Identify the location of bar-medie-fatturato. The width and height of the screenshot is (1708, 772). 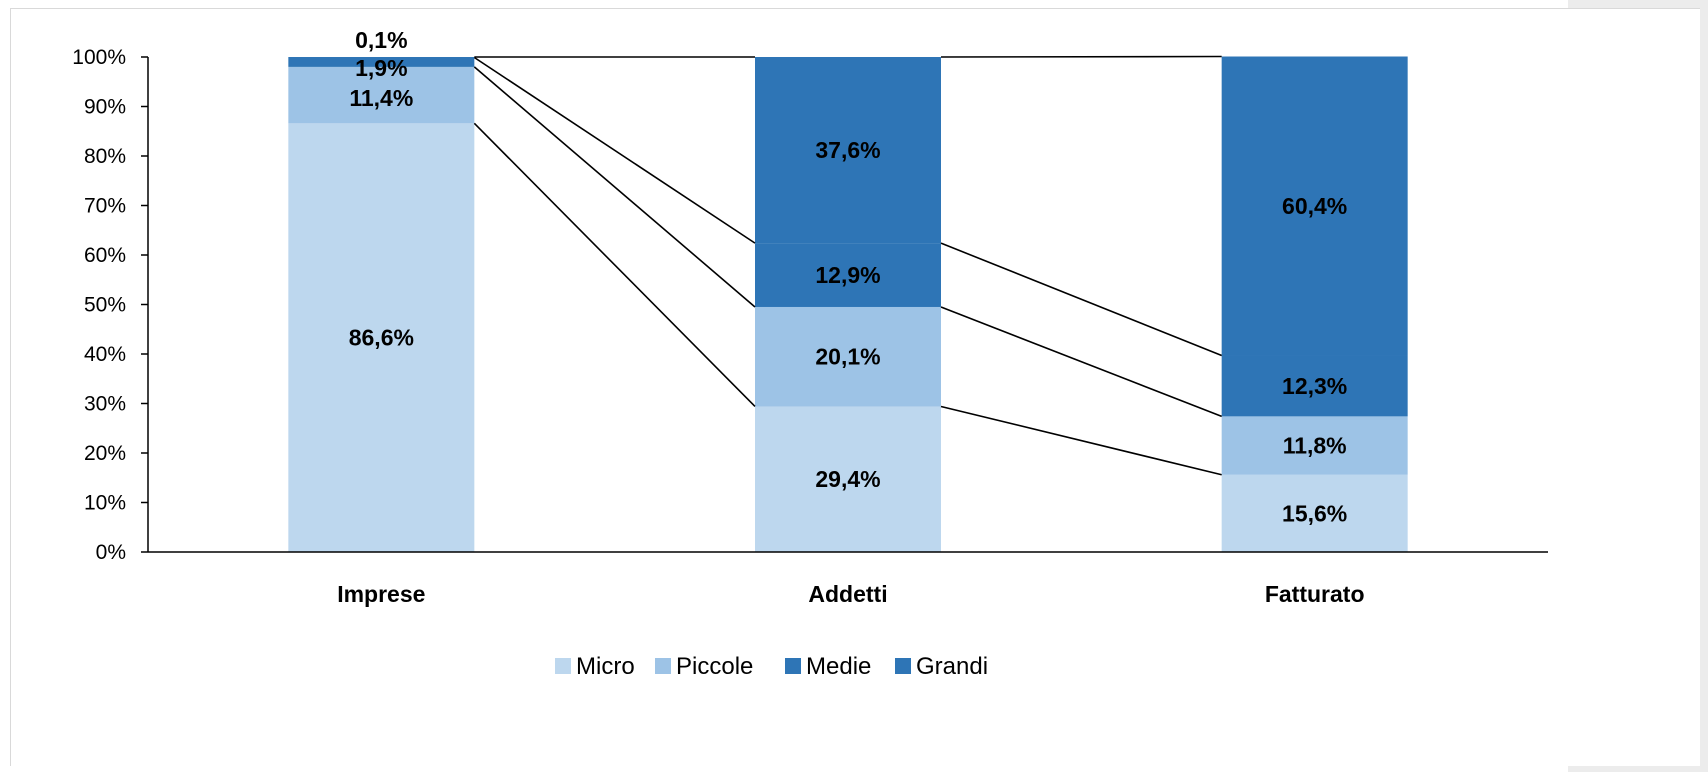
(1314, 386).